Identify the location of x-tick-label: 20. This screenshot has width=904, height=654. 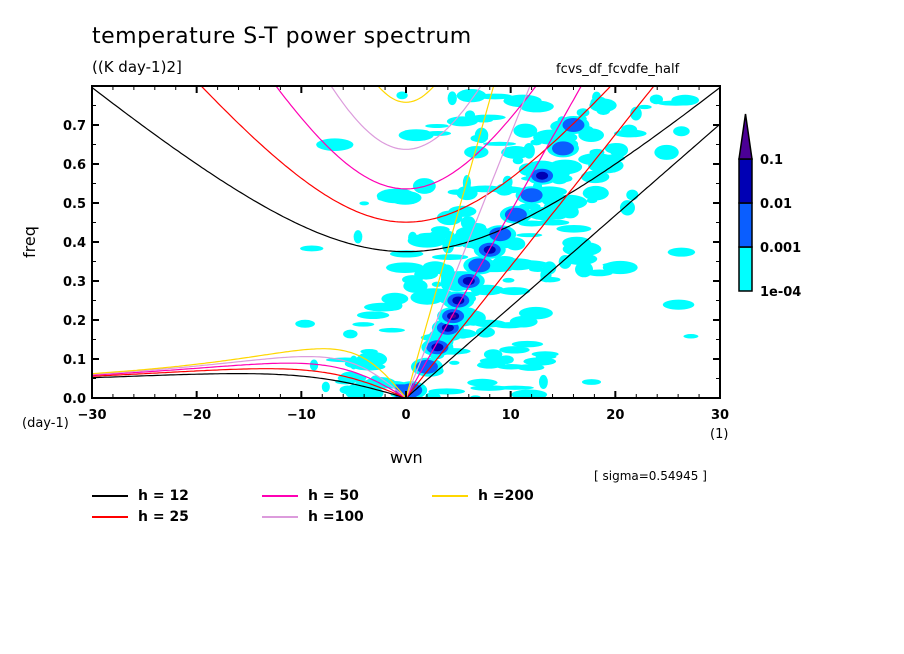
(615, 415).